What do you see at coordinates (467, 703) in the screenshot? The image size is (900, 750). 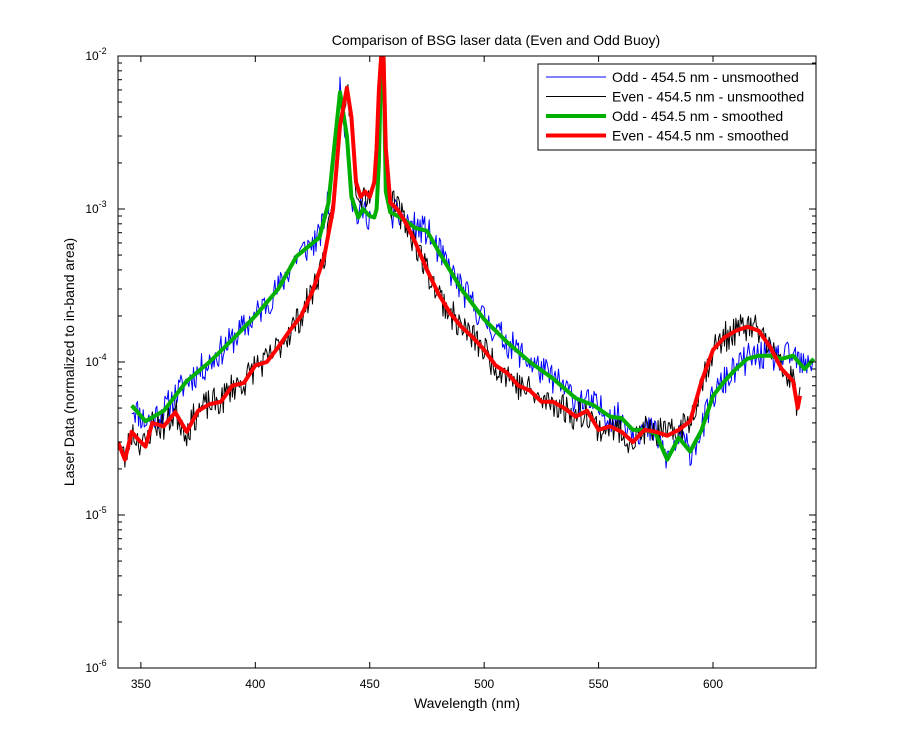 I see `x-axis-label: Wavelength (nm)` at bounding box center [467, 703].